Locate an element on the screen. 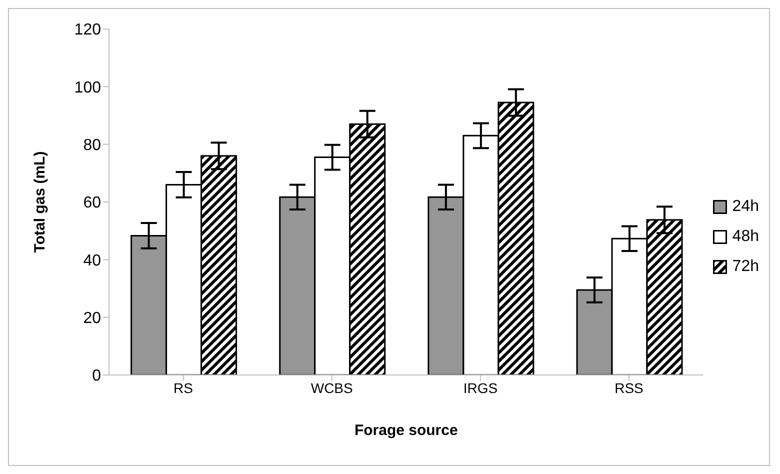 The image size is (780, 474). x-tick-label: RSS is located at coordinates (629, 388).